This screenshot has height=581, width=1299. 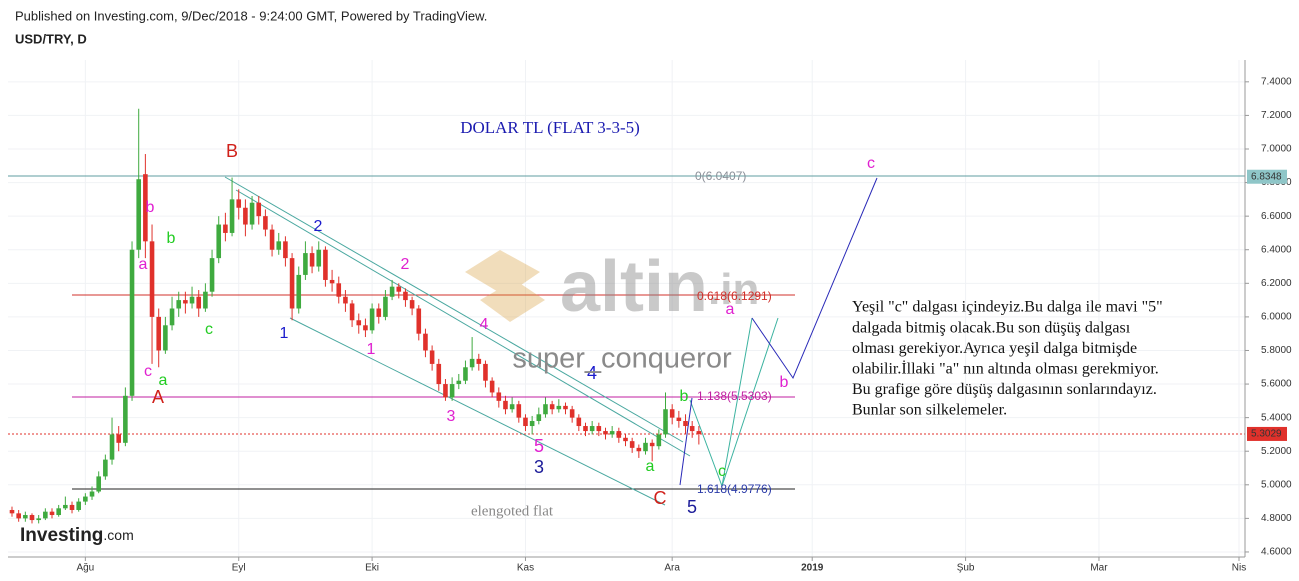 What do you see at coordinates (61, 535) in the screenshot?
I see `logo-main: Investing` at bounding box center [61, 535].